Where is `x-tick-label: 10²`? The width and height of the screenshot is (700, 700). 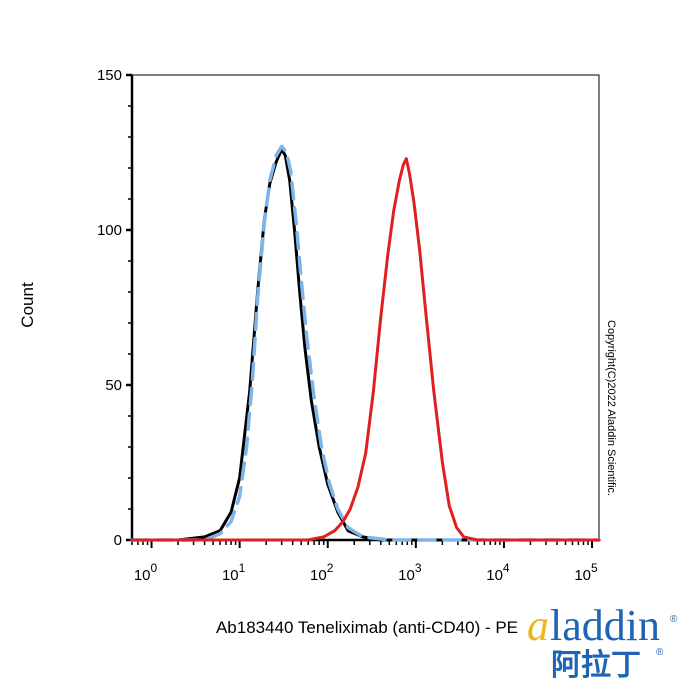
x-tick-label: 10² is located at coordinates (322, 572).